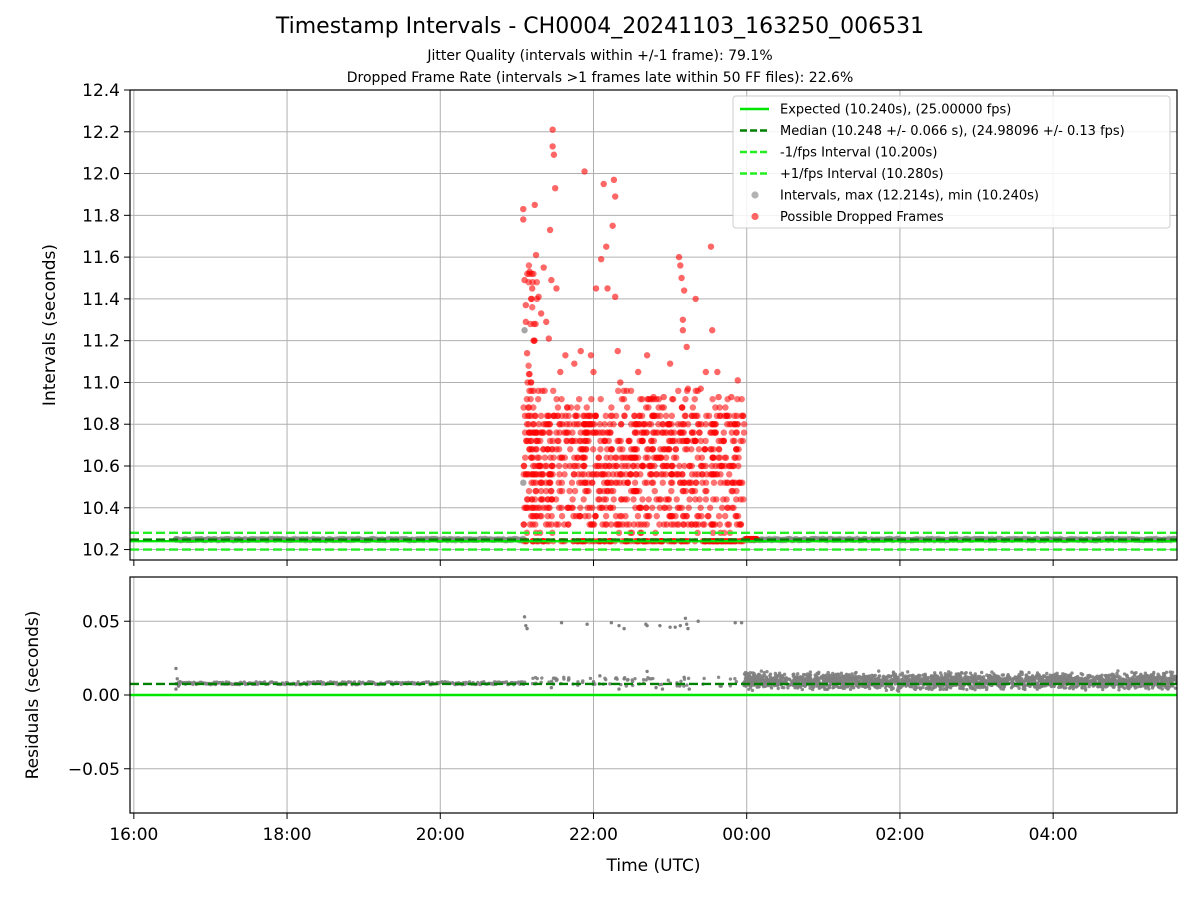 Image resolution: width=1200 pixels, height=900 pixels. I want to click on legend-dot-swatch, so click(755, 195).